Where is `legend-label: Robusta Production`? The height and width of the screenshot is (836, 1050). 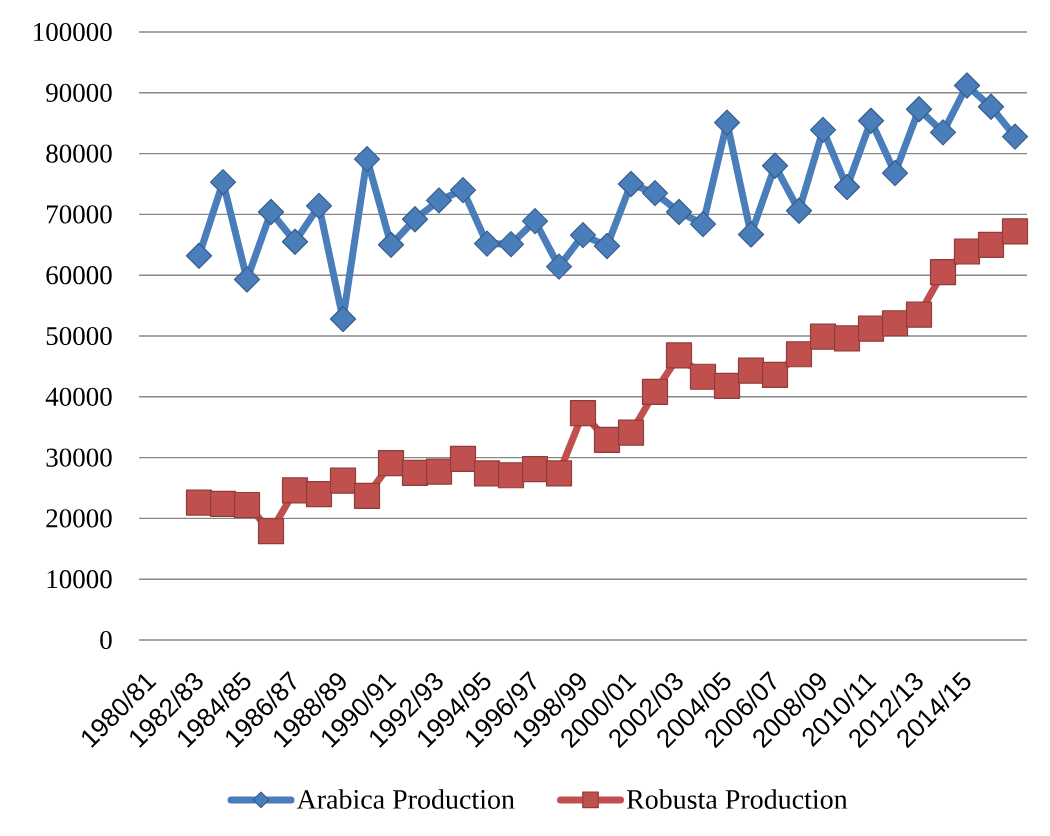
legend-label: Robusta Production is located at coordinates (737, 799).